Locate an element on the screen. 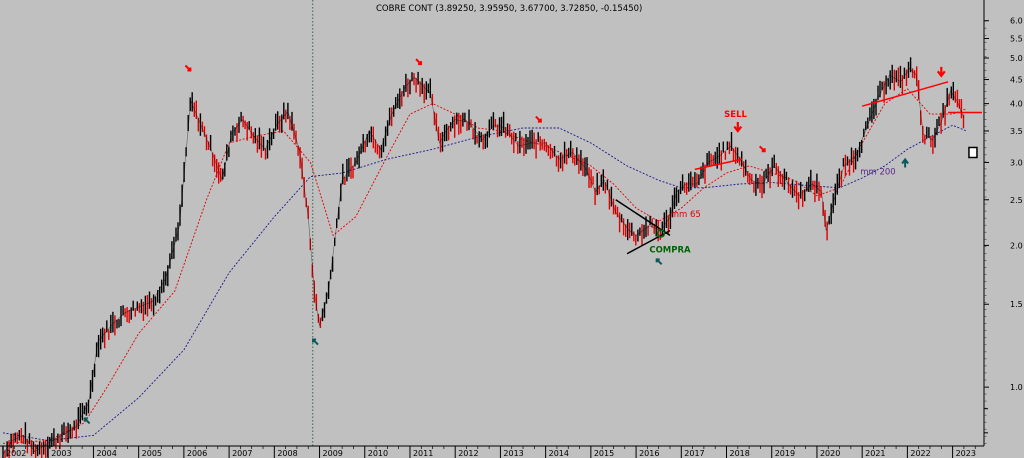  buy-arrow-up-icon is located at coordinates (905, 162).